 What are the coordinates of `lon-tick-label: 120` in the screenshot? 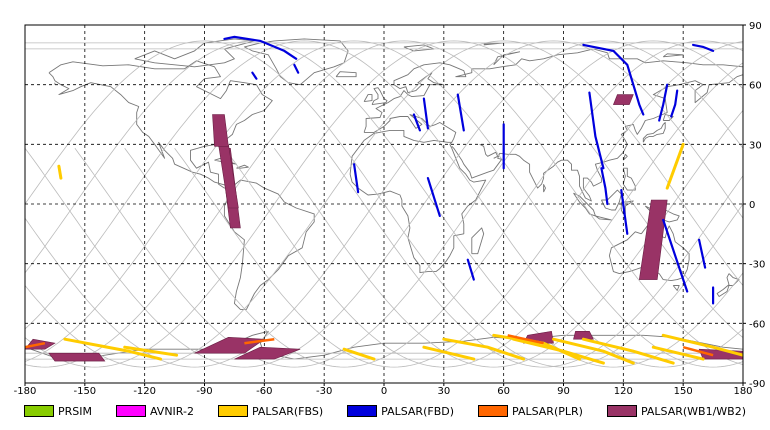 It's located at (623, 391).